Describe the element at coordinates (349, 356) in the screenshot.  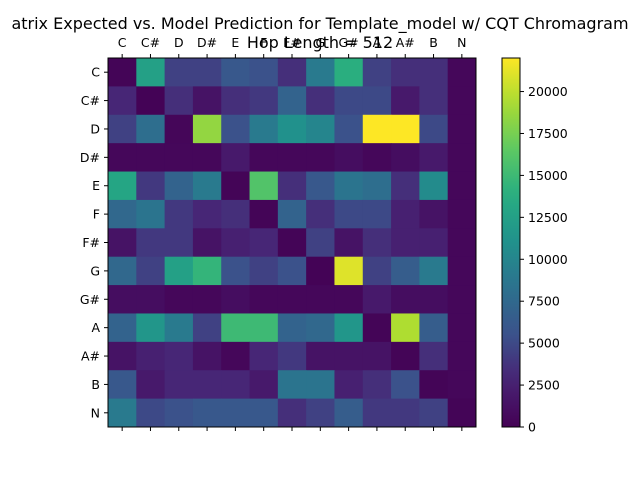
I see `cell-A#-G#` at that location.